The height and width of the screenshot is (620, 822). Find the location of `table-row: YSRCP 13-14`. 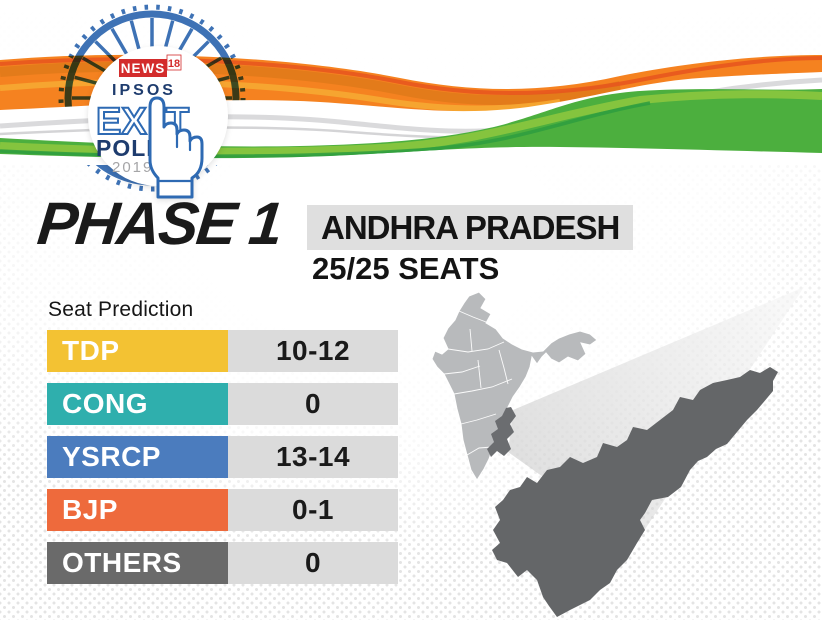

table-row: YSRCP 13-14 is located at coordinates (222, 457).